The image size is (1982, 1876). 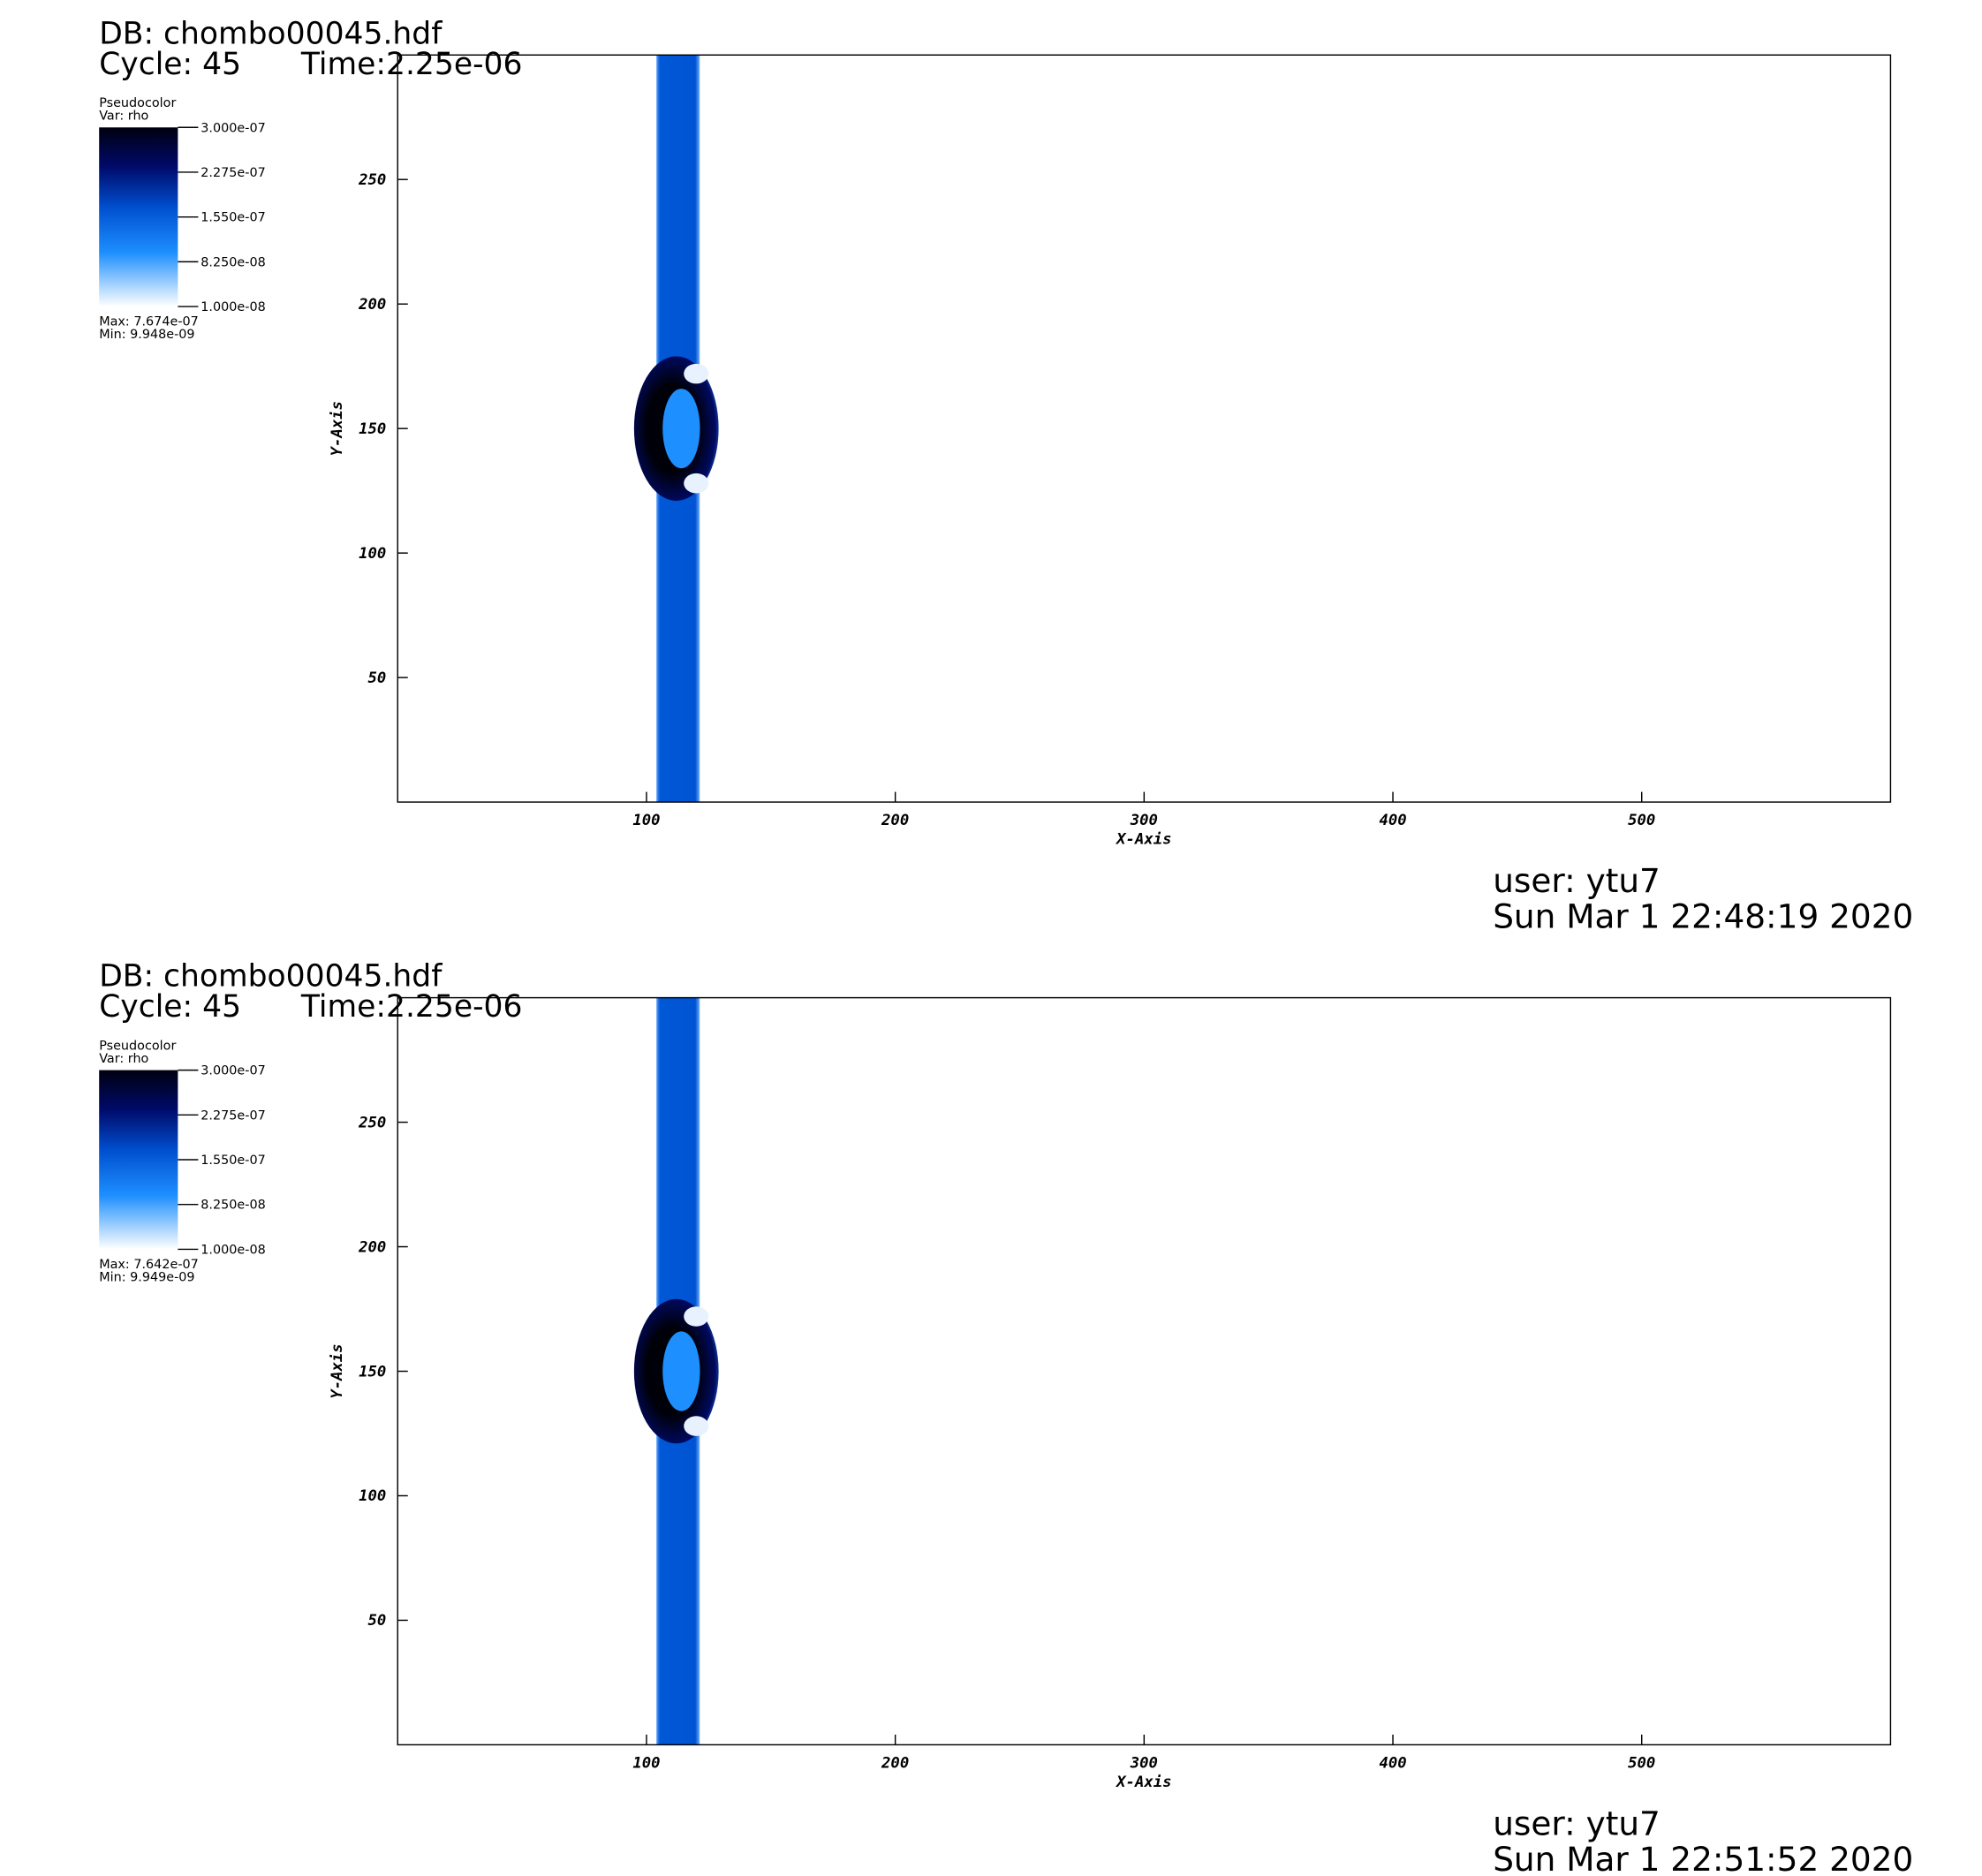 What do you see at coordinates (147, 1277) in the screenshot?
I see `min-label: Min: 9.949e-09` at bounding box center [147, 1277].